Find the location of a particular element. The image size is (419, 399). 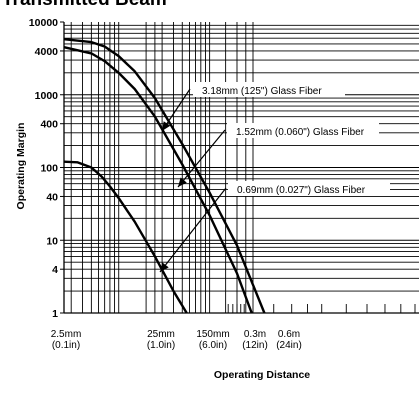

y-tick-label: 1 is located at coordinates (55, 314).